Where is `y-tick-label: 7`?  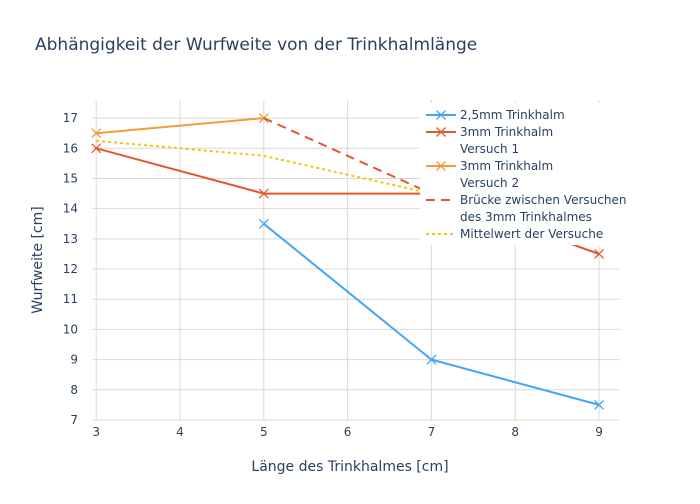 y-tick-label: 7 is located at coordinates (74, 420).